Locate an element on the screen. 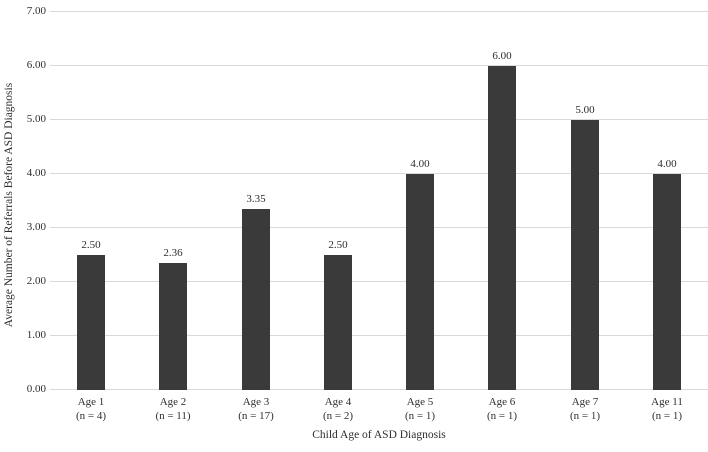 The height and width of the screenshot is (452, 708). y-tick-label: 7.00 is located at coordinates (36, 11).